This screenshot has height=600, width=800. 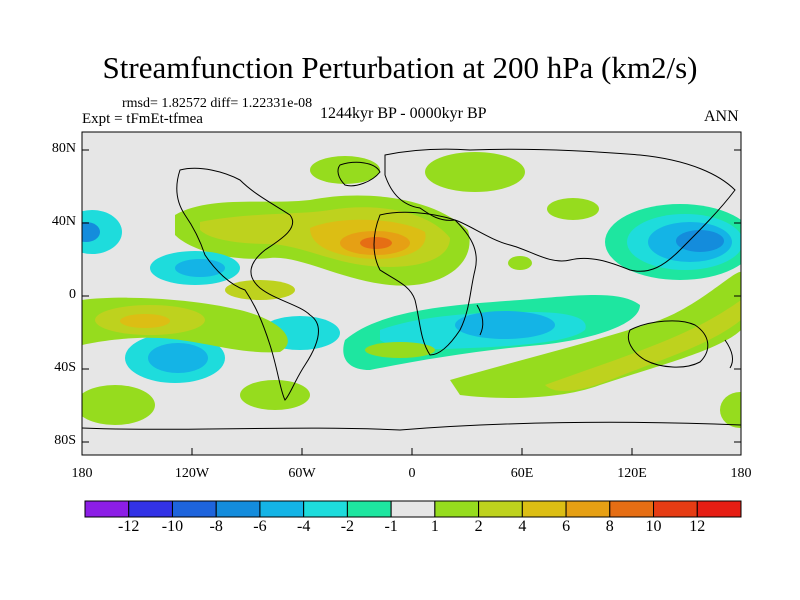 I want to click on coastline-madagascar, so click(x=480, y=320).